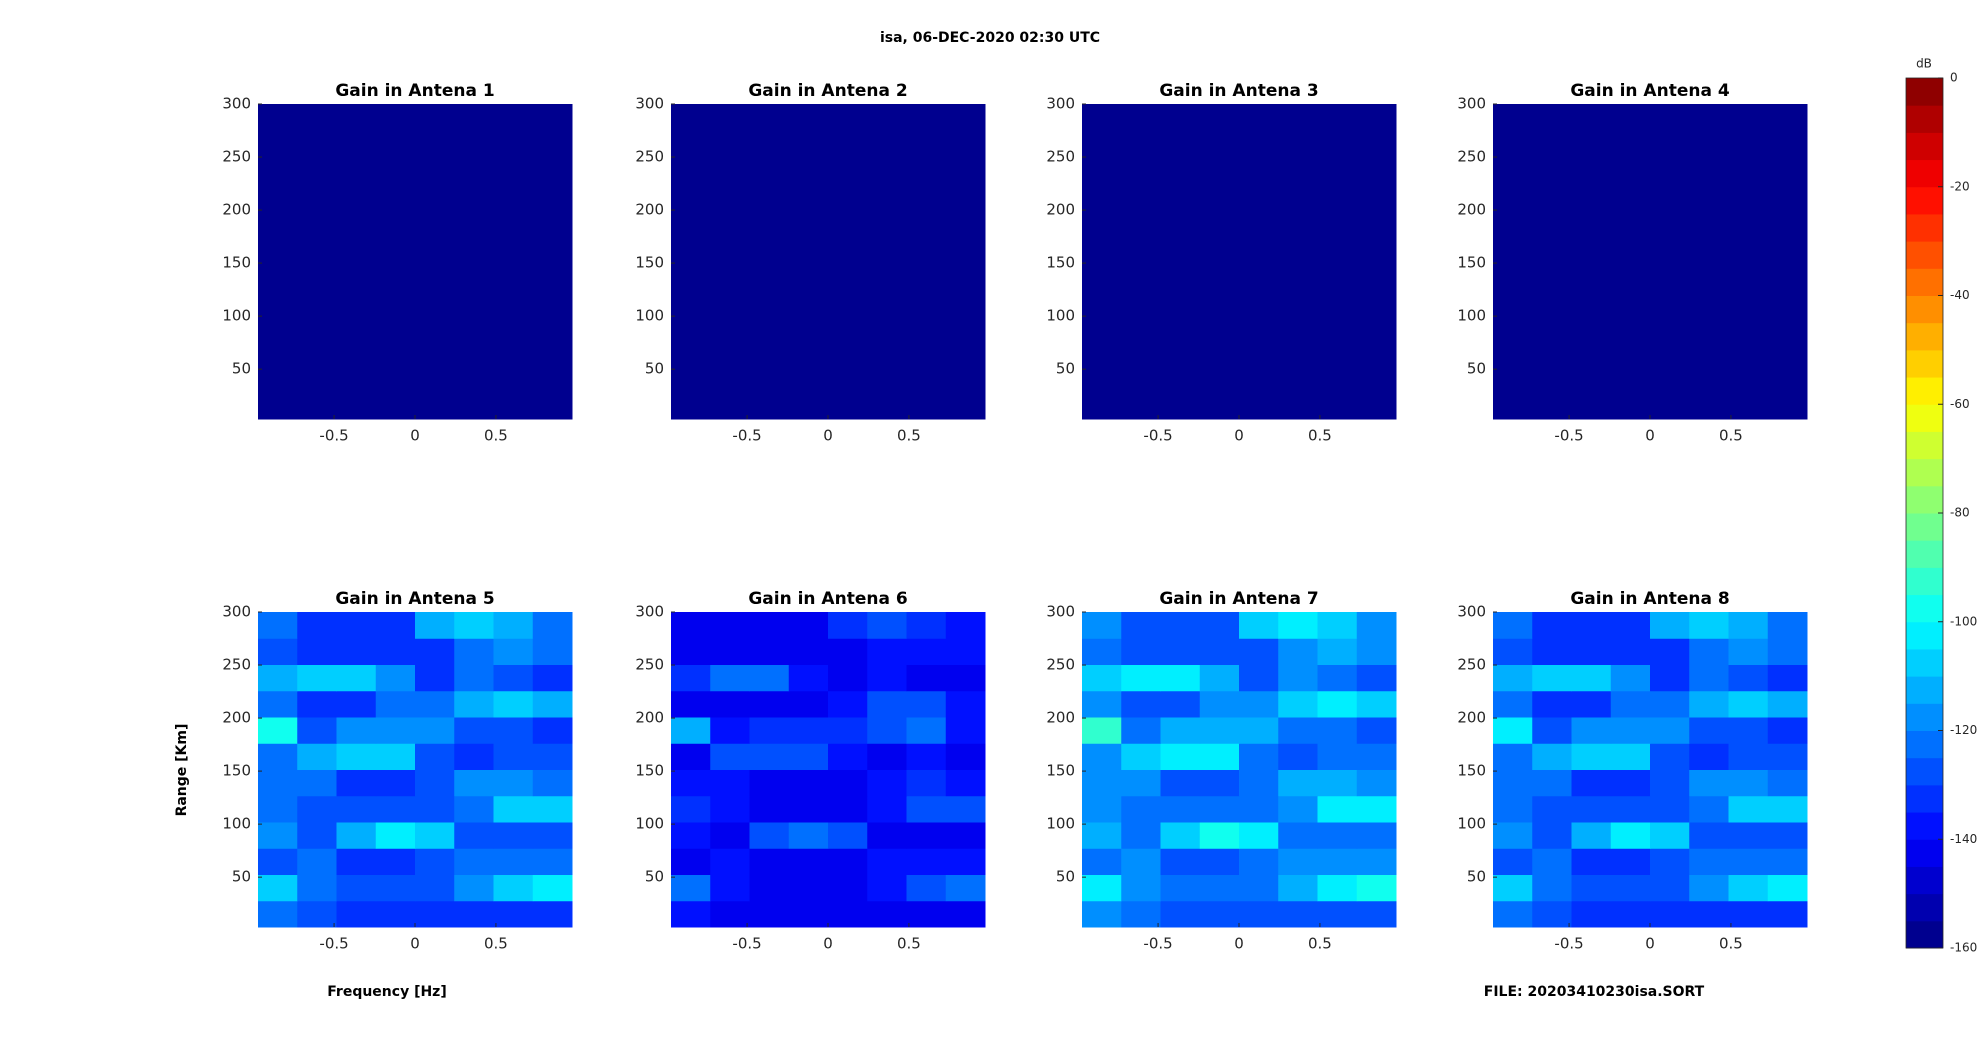  Describe the element at coordinates (1924, 64) in the screenshot. I see `colorbar-label: dB` at that location.